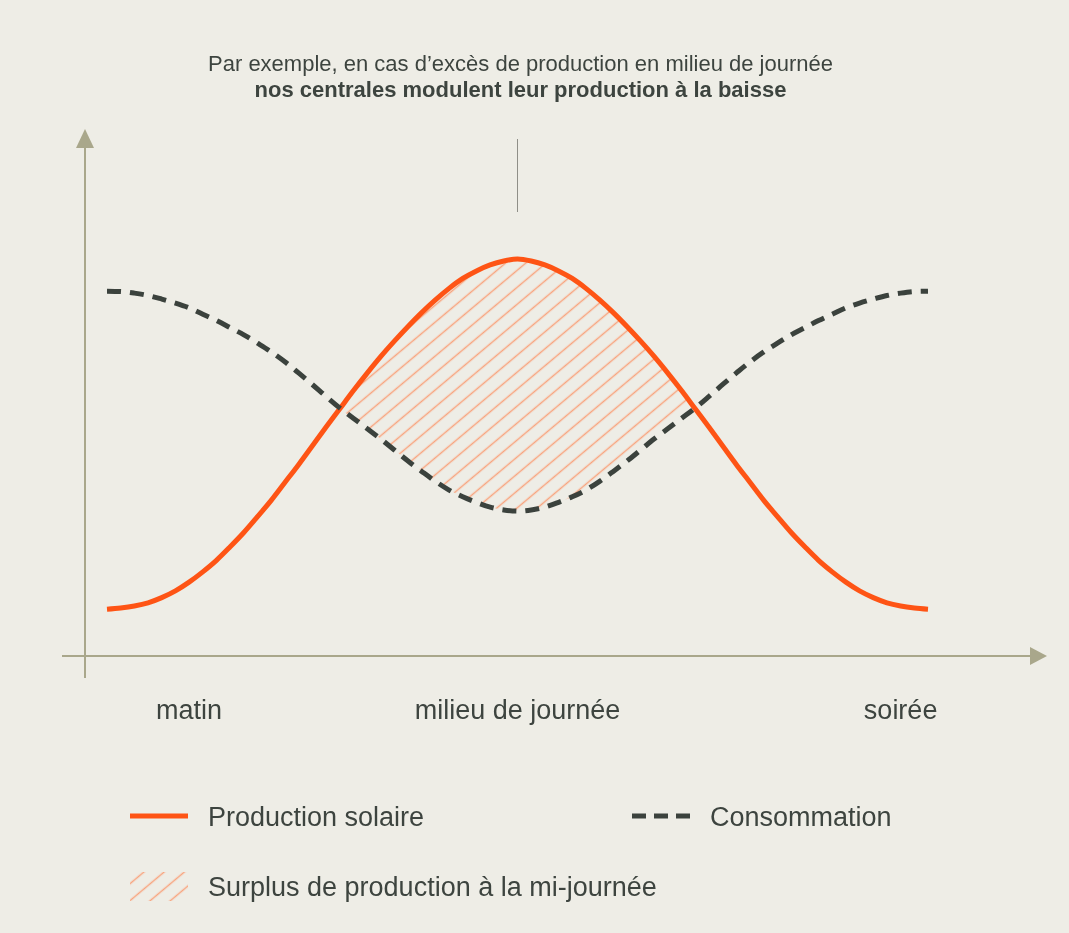 The image size is (1069, 933). What do you see at coordinates (432, 887) in the screenshot?
I see `legend-label: Surplus de production à la mi-journée` at bounding box center [432, 887].